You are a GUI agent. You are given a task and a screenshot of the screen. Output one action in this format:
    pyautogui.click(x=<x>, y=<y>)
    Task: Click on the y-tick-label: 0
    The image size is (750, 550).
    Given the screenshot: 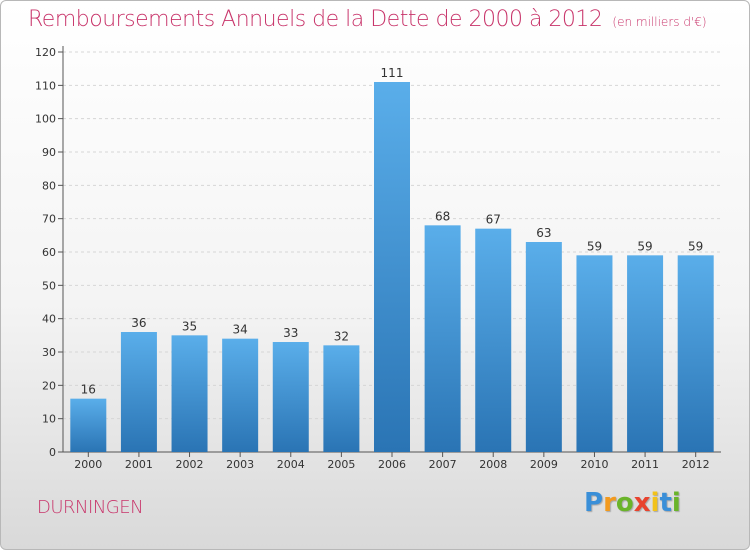 What is the action you would take?
    pyautogui.click(x=52, y=452)
    